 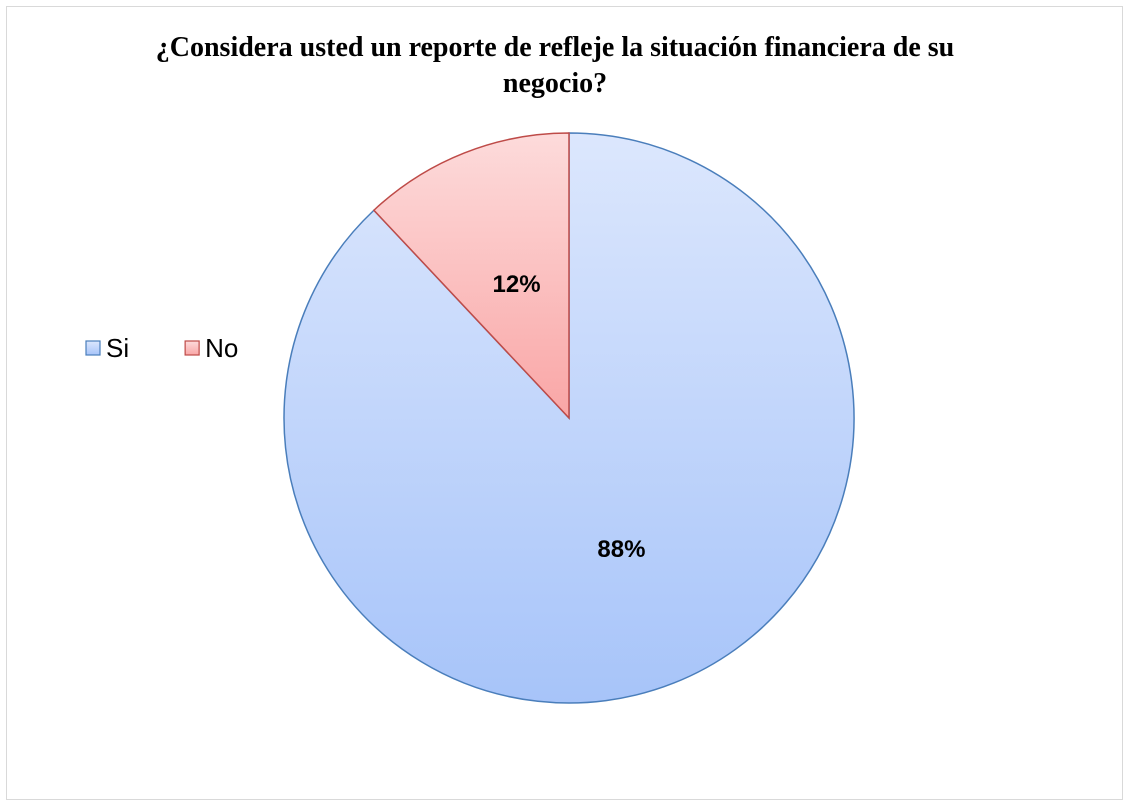 What do you see at coordinates (117, 348) in the screenshot?
I see `legend-label: Si` at bounding box center [117, 348].